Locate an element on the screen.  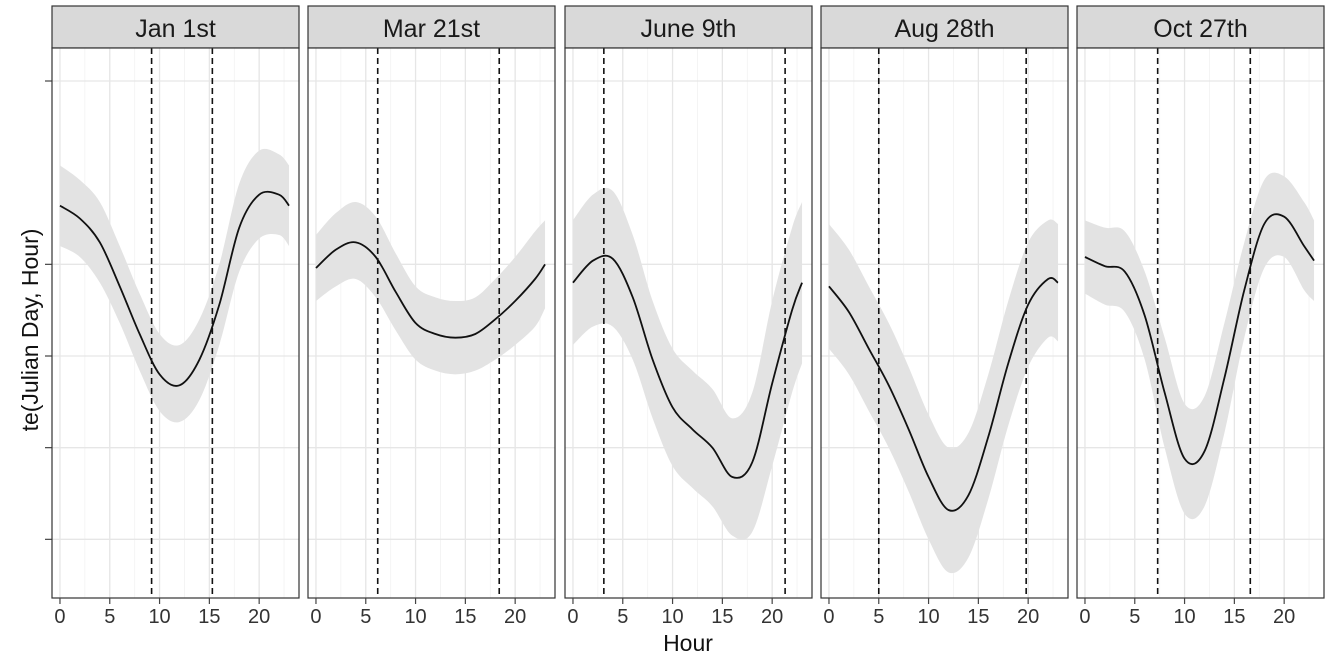
facet-strip-label: Aug 28th is located at coordinates (944, 29).